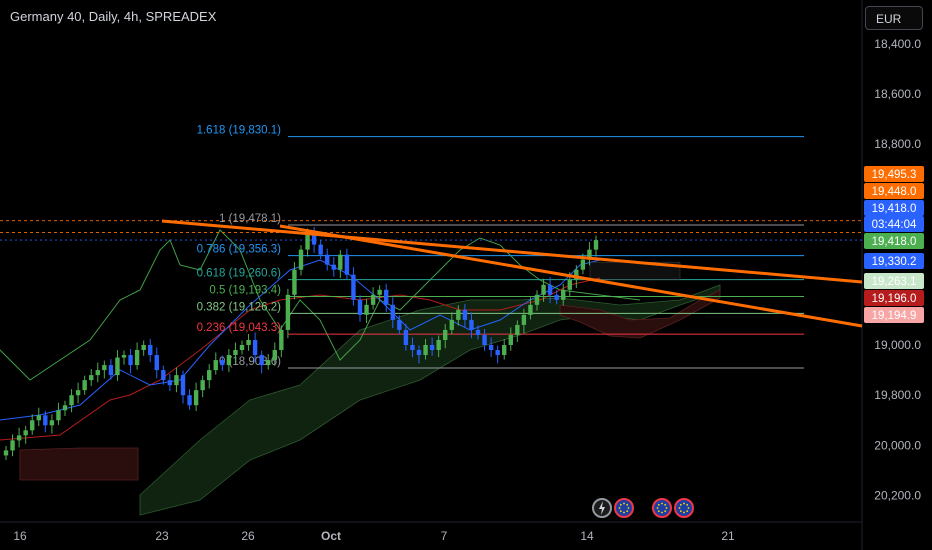  What do you see at coordinates (640, 314) in the screenshot?
I see `cloud-bearish-right` at bounding box center [640, 314].